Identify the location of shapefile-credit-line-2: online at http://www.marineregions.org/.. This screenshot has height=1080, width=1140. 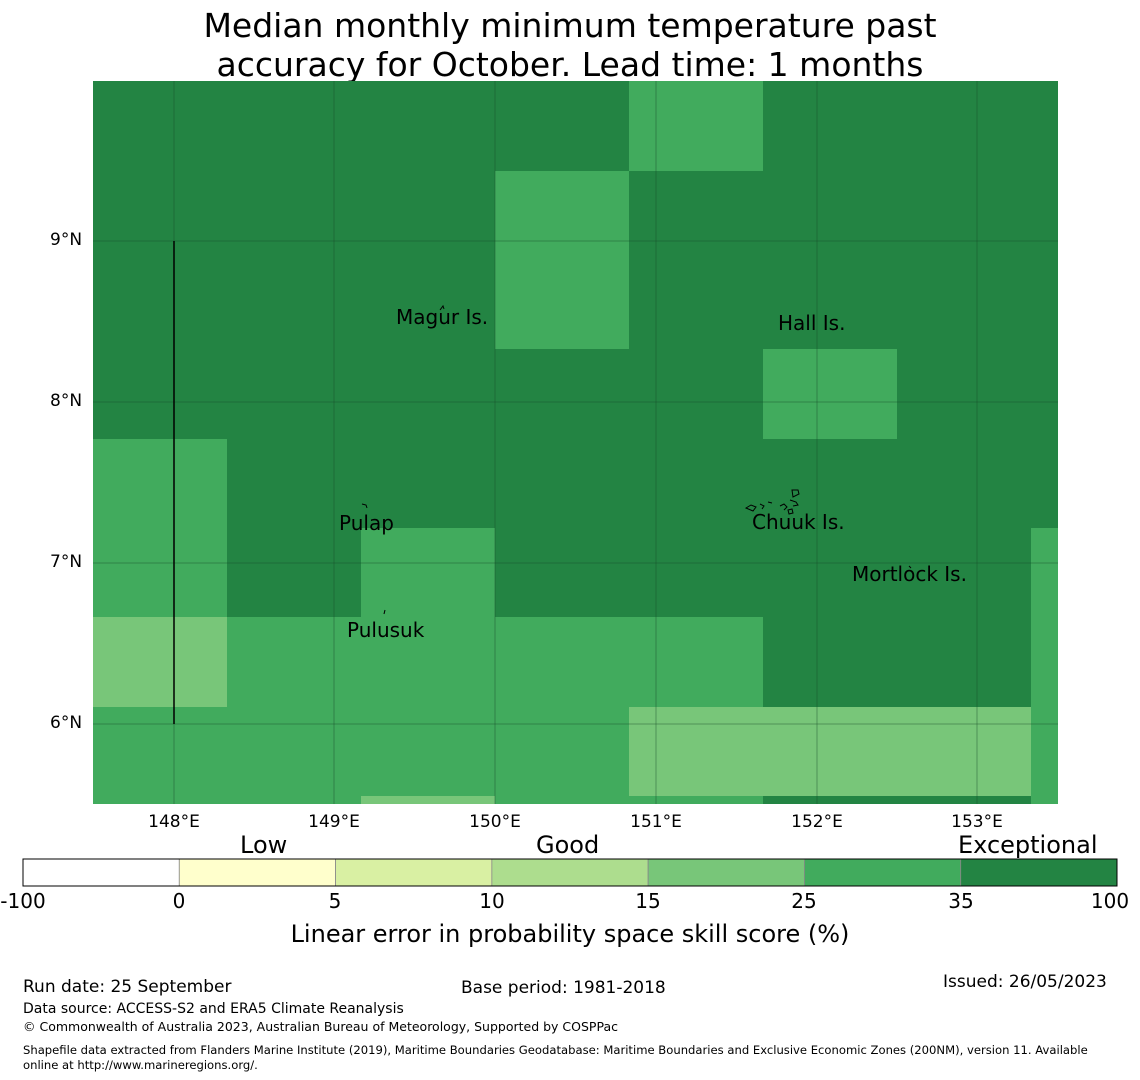
(140, 1065).